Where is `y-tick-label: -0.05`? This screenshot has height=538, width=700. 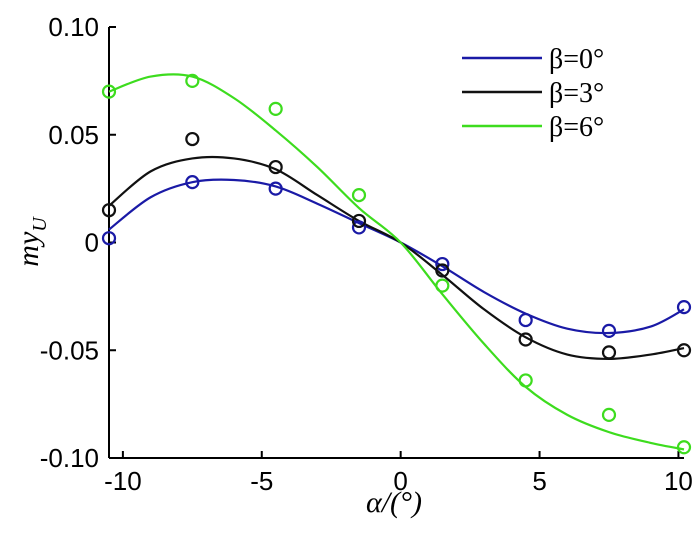 y-tick-label: -0.05 is located at coordinates (69, 350).